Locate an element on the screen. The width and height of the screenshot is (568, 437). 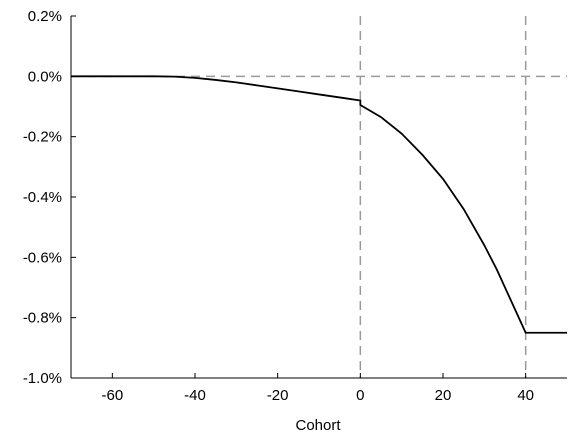
x-tick-label: -40 is located at coordinates (195, 395).